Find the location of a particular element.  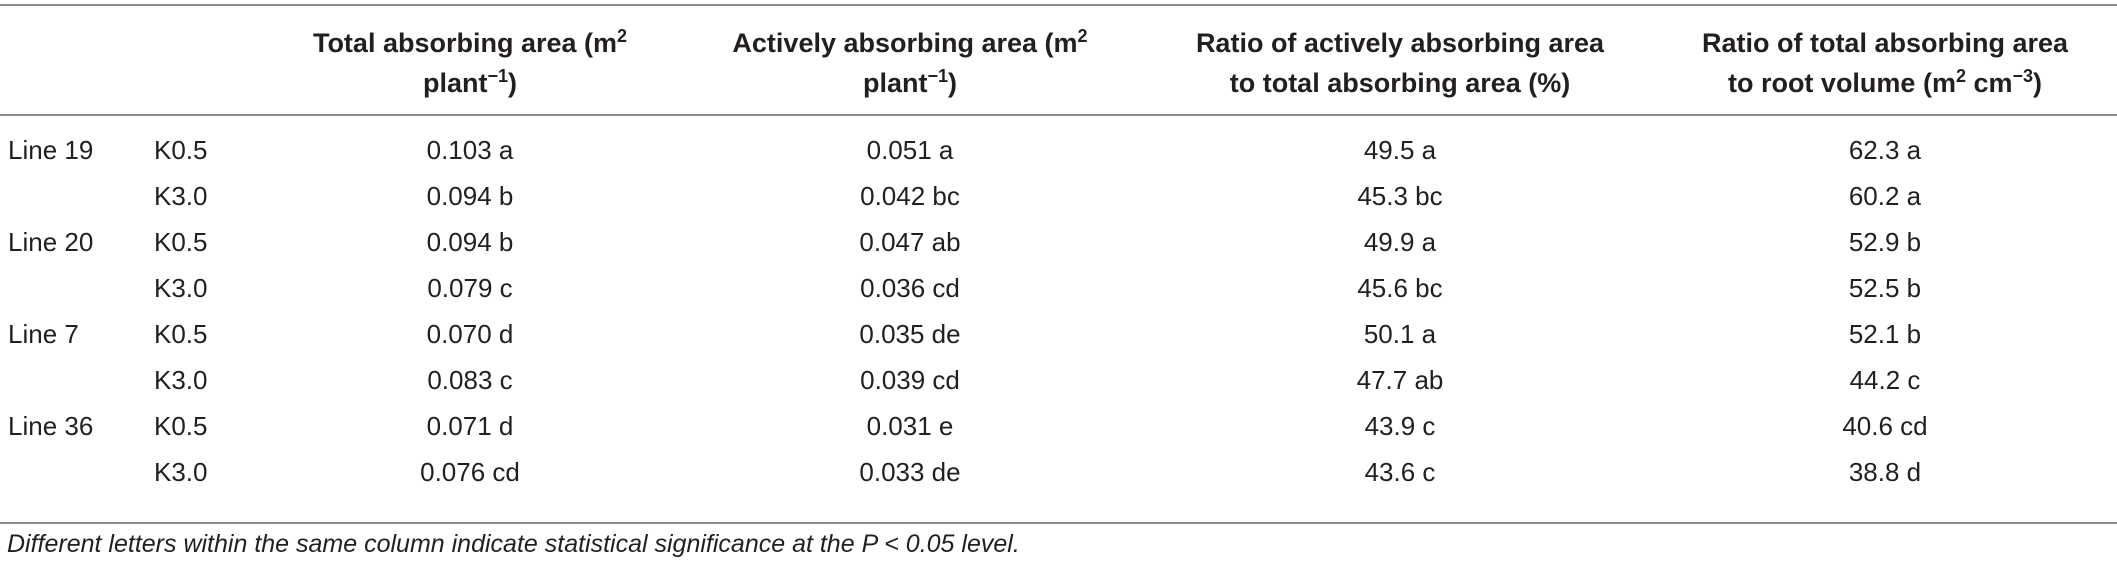

cell-ratio-active: 45.3 bc is located at coordinates (1400, 196).